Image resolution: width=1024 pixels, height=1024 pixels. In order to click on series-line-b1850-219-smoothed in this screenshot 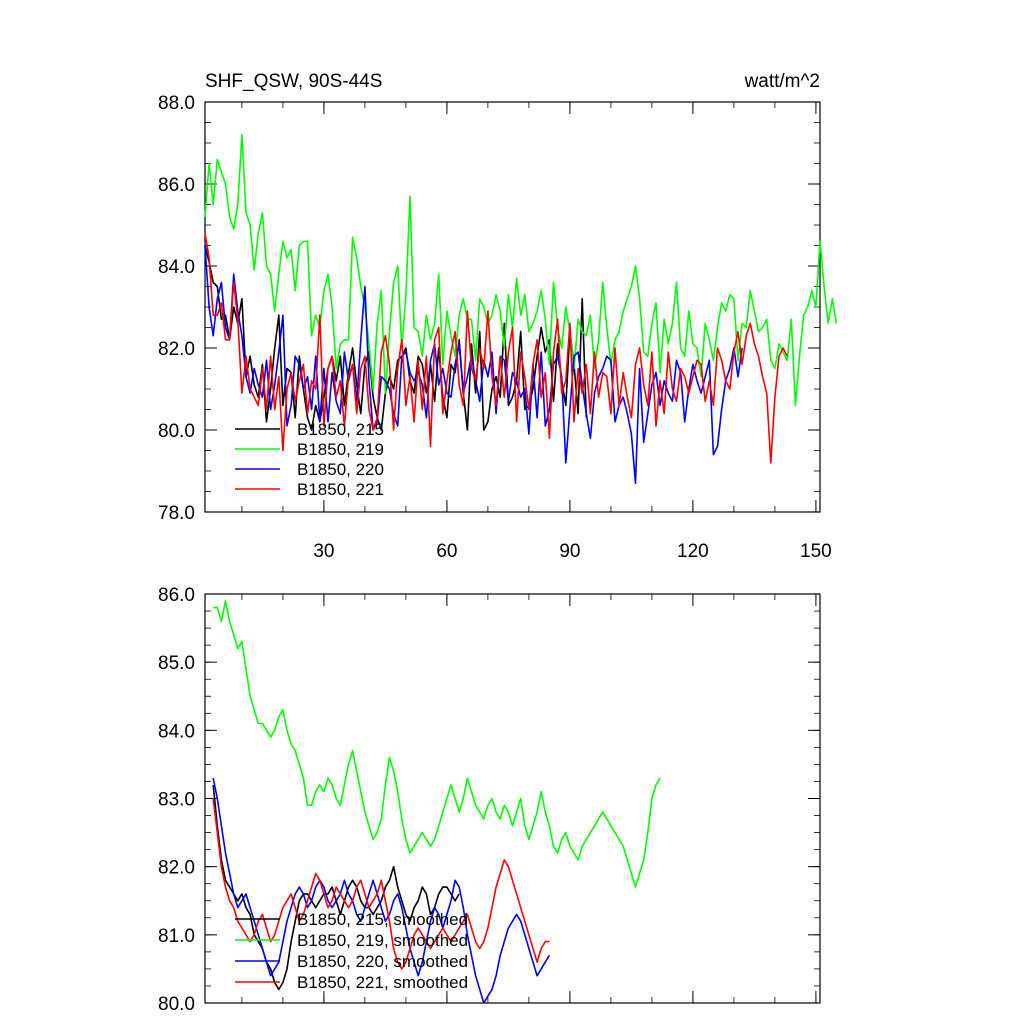, I will do `click(437, 743)`.